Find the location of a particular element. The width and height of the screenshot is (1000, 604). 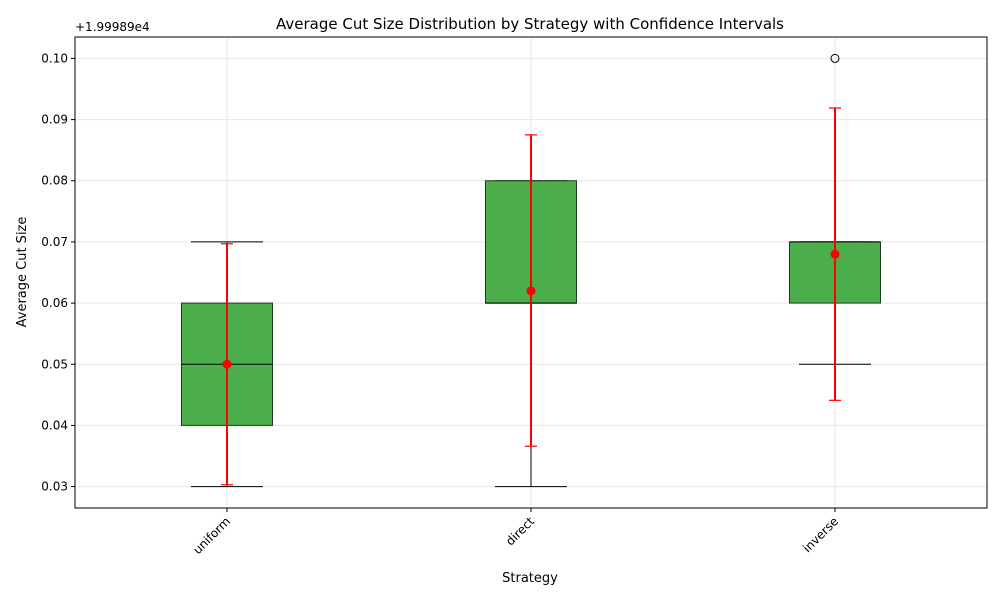

y-tick-label: 0.05 is located at coordinates (54, 364).